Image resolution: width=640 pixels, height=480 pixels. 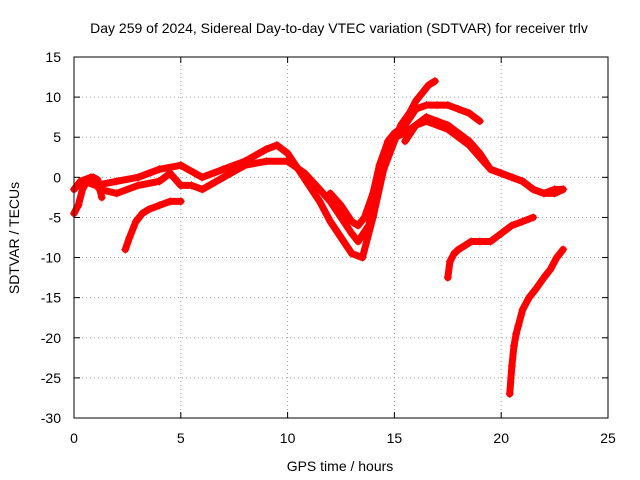 What do you see at coordinates (181, 438) in the screenshot?
I see `x-tick-label: 5` at bounding box center [181, 438].